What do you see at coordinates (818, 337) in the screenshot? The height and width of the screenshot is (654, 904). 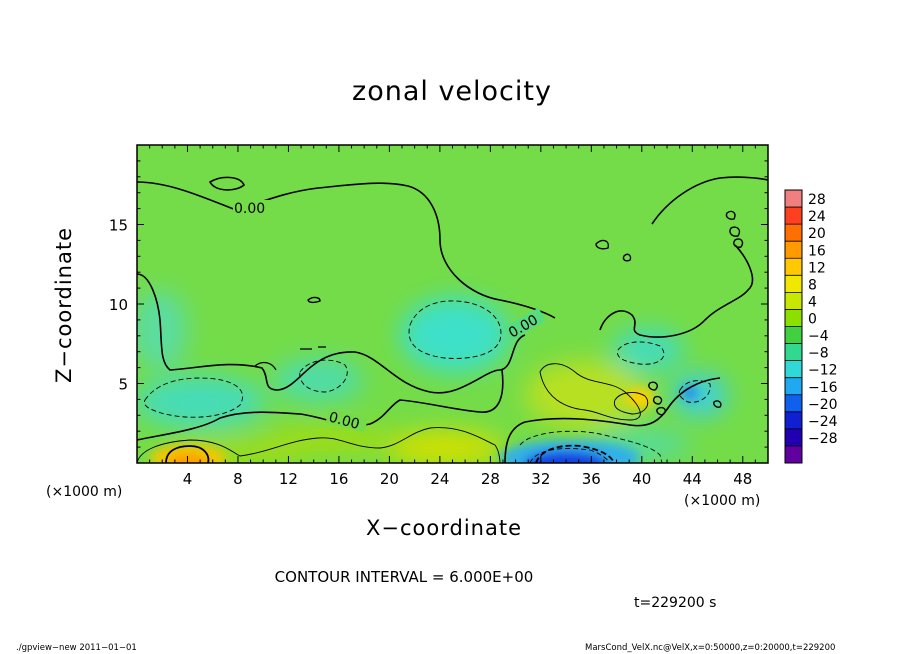 I see `colorbar-label: −4` at bounding box center [818, 337].